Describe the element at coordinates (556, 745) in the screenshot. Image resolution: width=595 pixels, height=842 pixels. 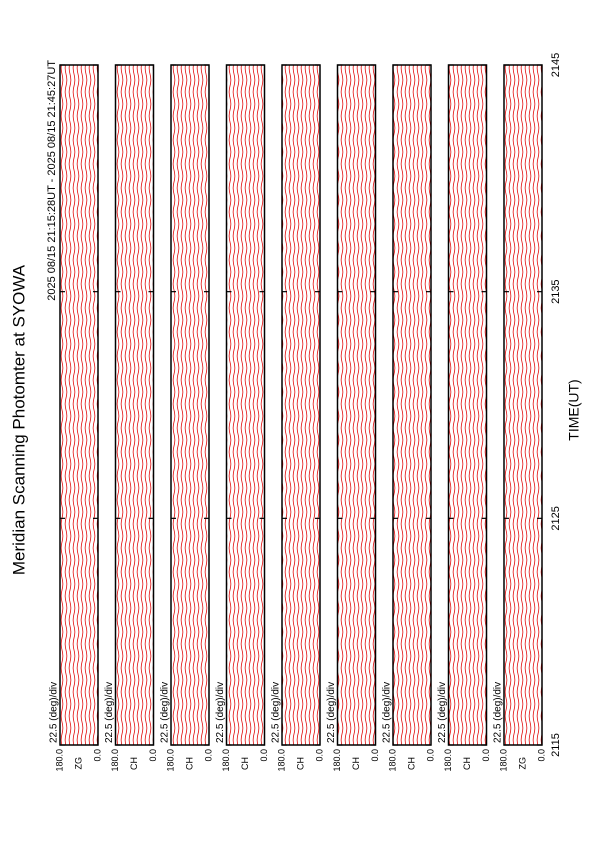
I see `x-tick-label: 2115` at that location.